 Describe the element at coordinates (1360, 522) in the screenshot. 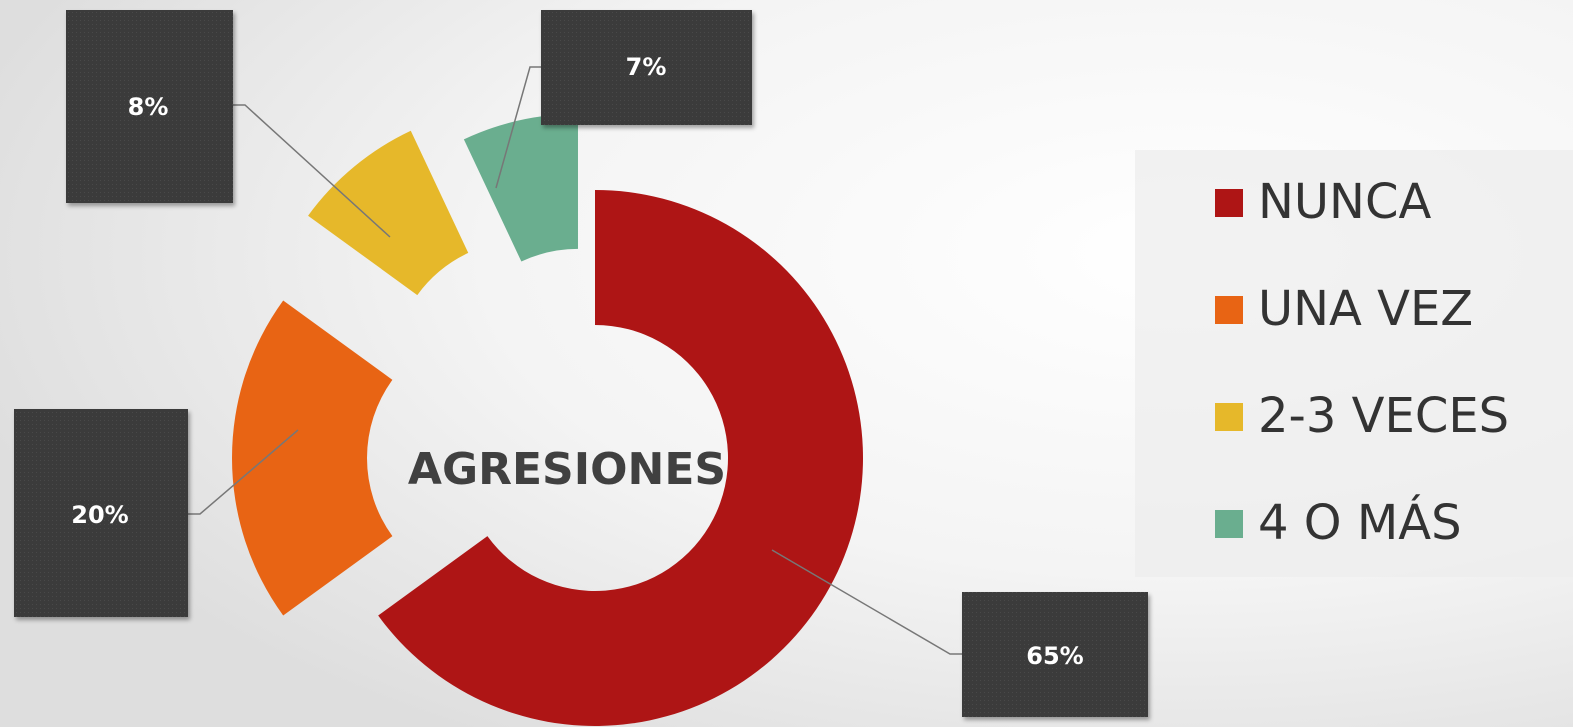

I see `legend-label: 4 O MÁS` at that location.